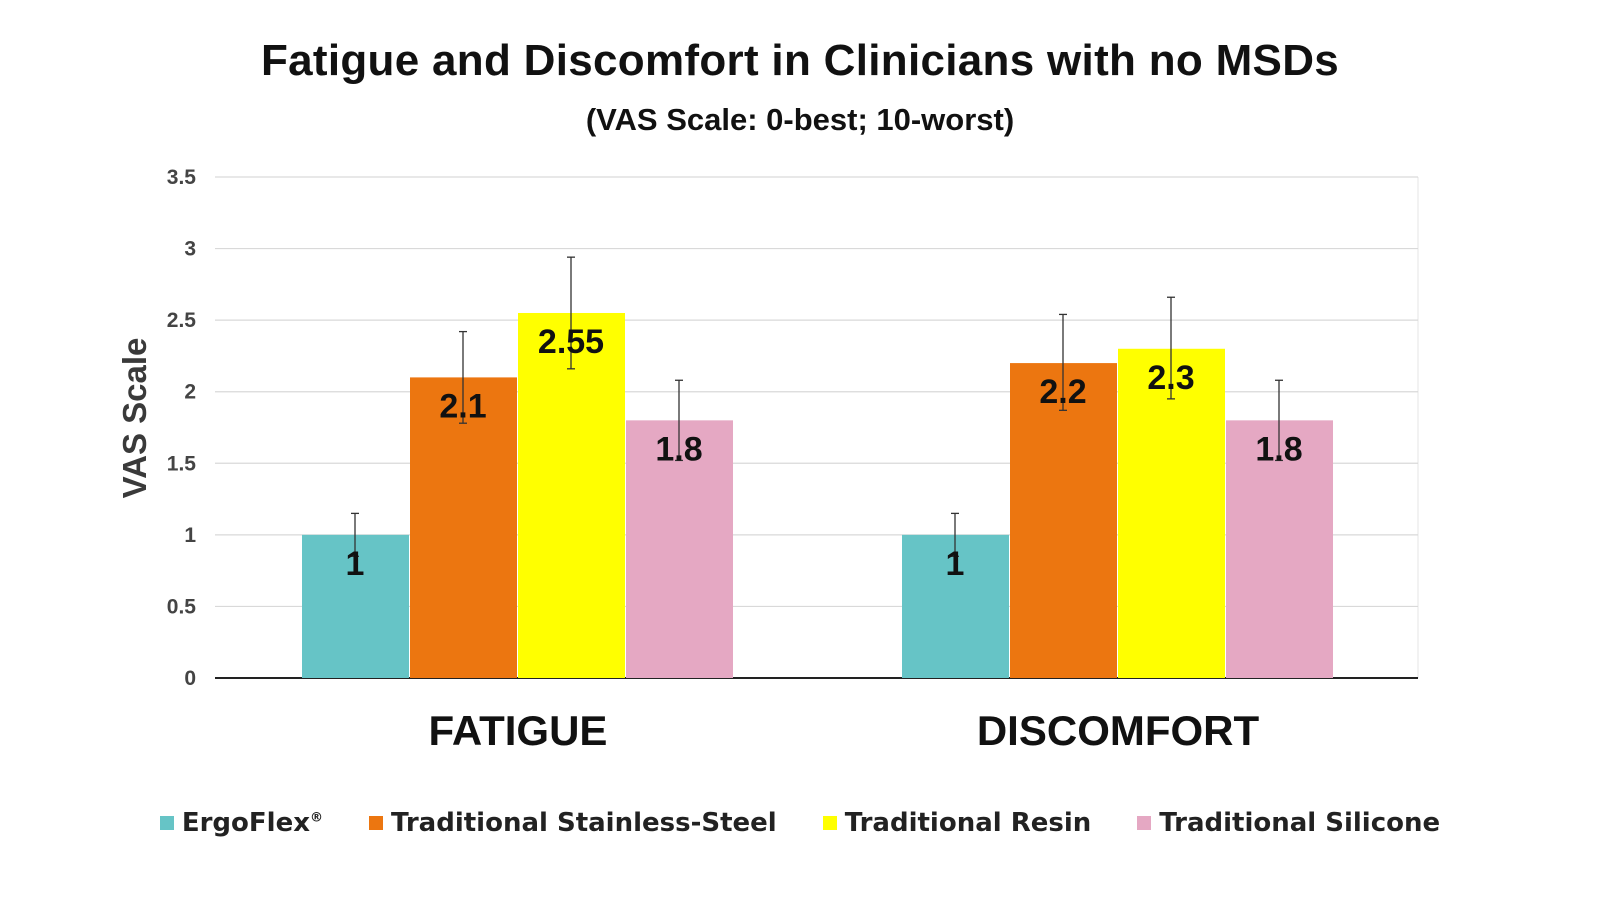  What do you see at coordinates (182, 177) in the screenshot?
I see `y-tick-label: 3.5` at bounding box center [182, 177].